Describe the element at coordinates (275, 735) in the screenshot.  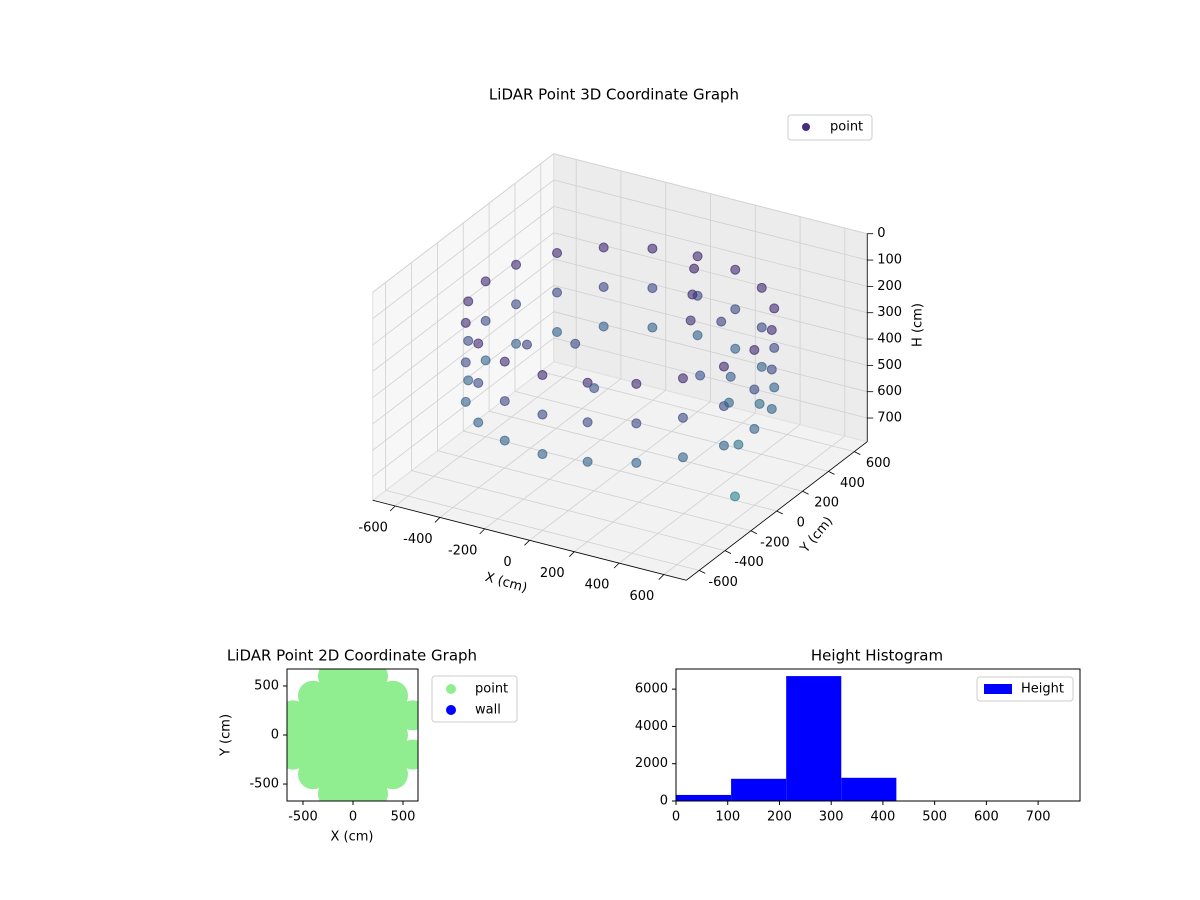
I see `y-tick-label: 0` at that location.